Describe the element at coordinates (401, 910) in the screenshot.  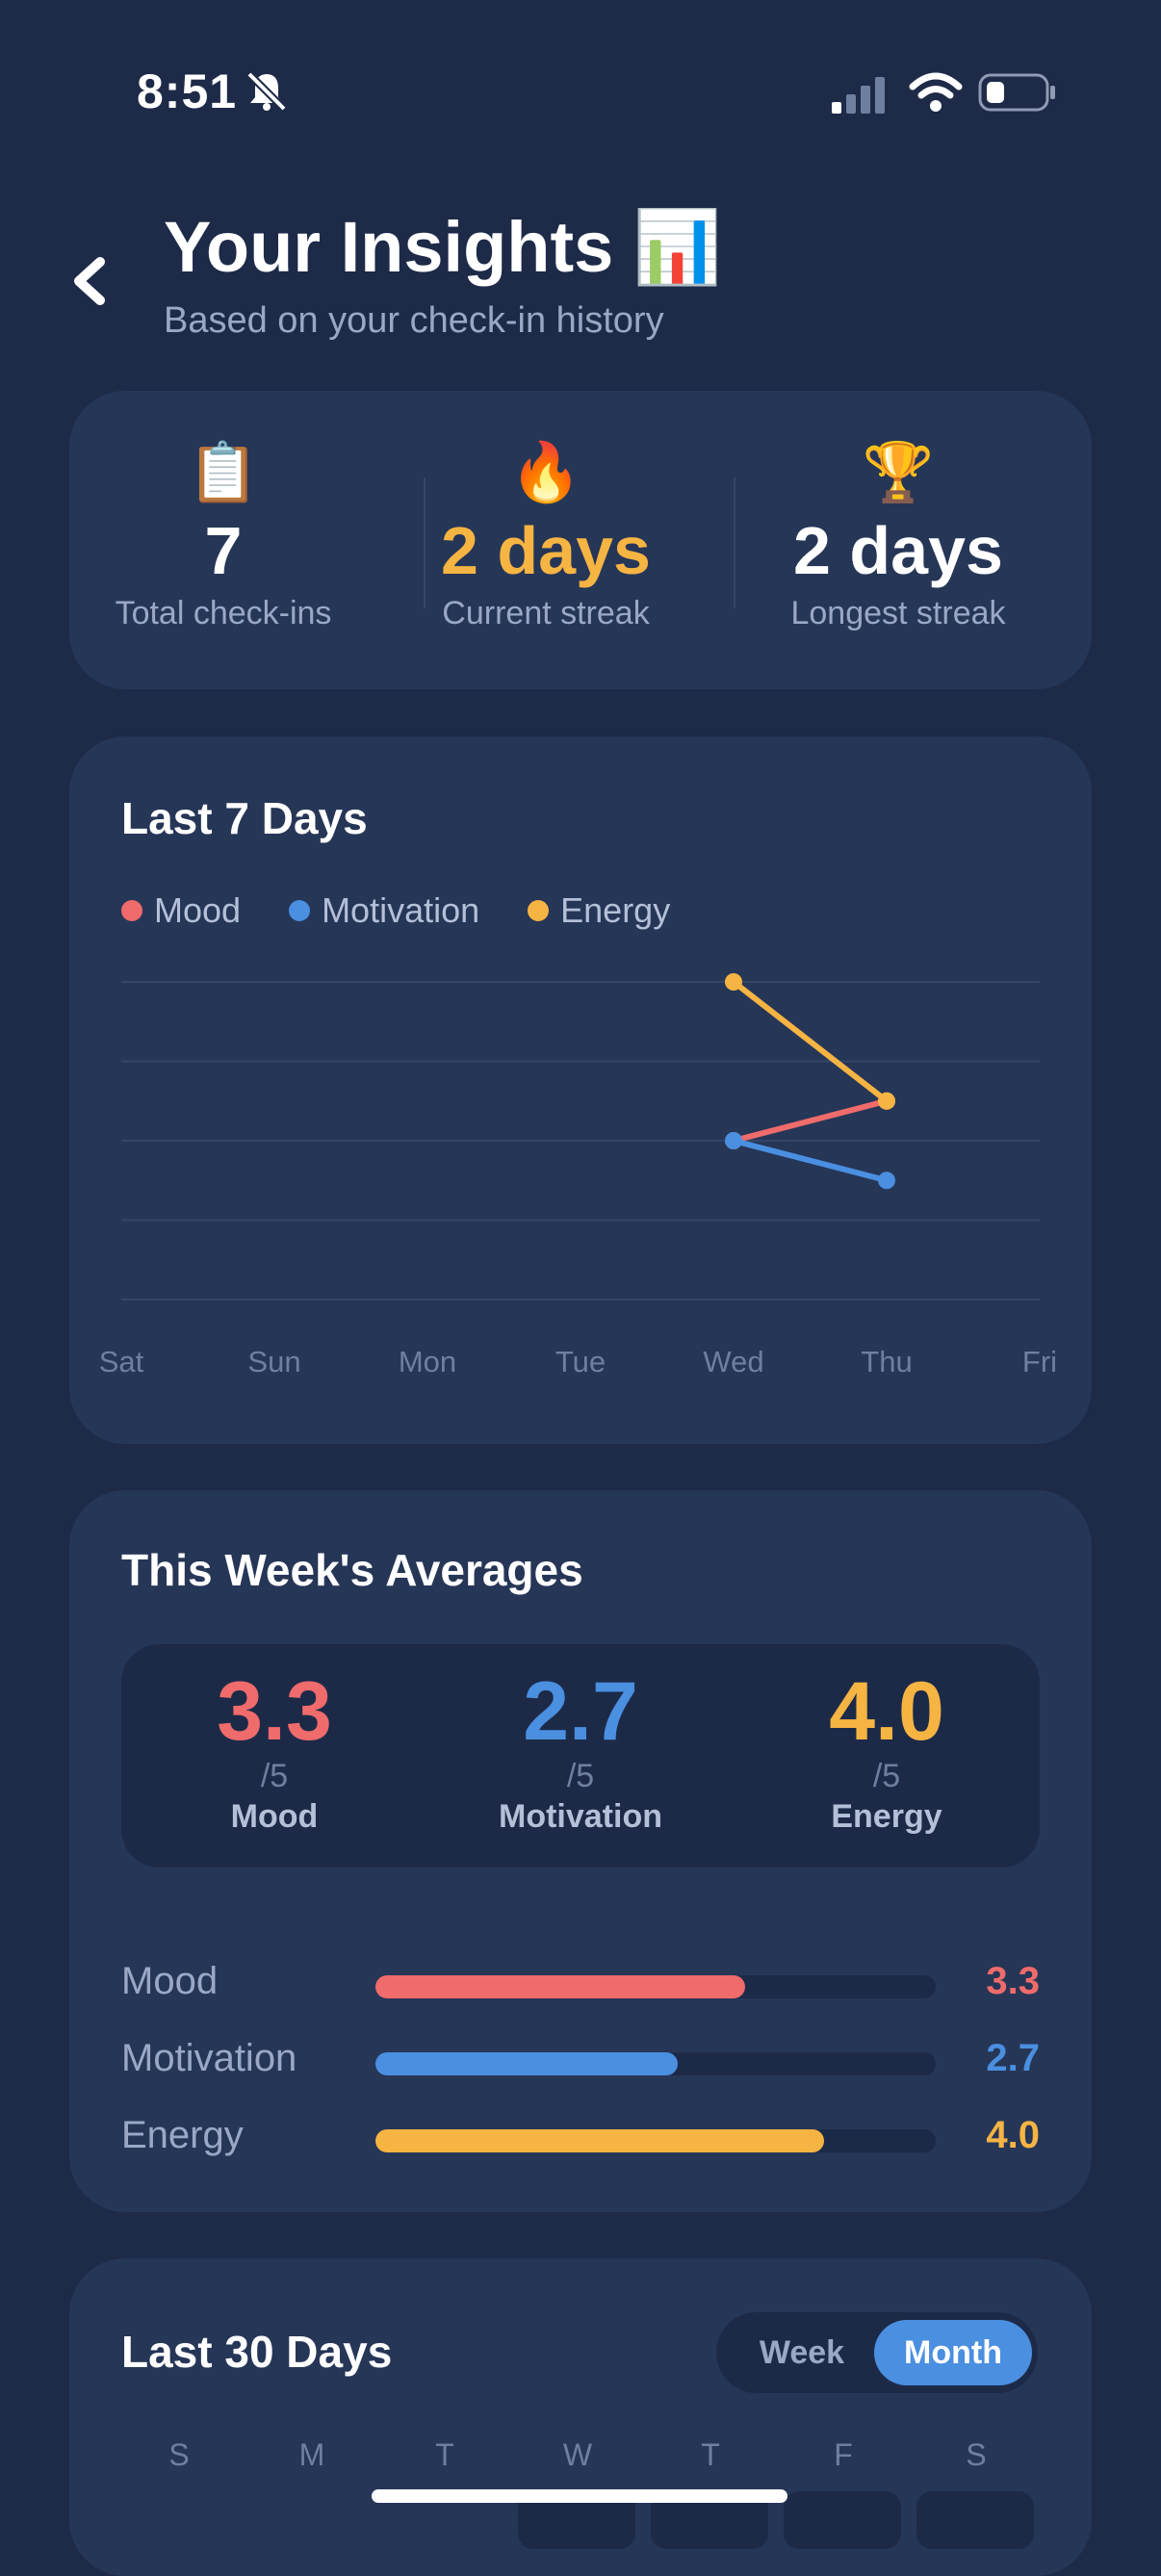
I see `legend-label: Motivation` at that location.